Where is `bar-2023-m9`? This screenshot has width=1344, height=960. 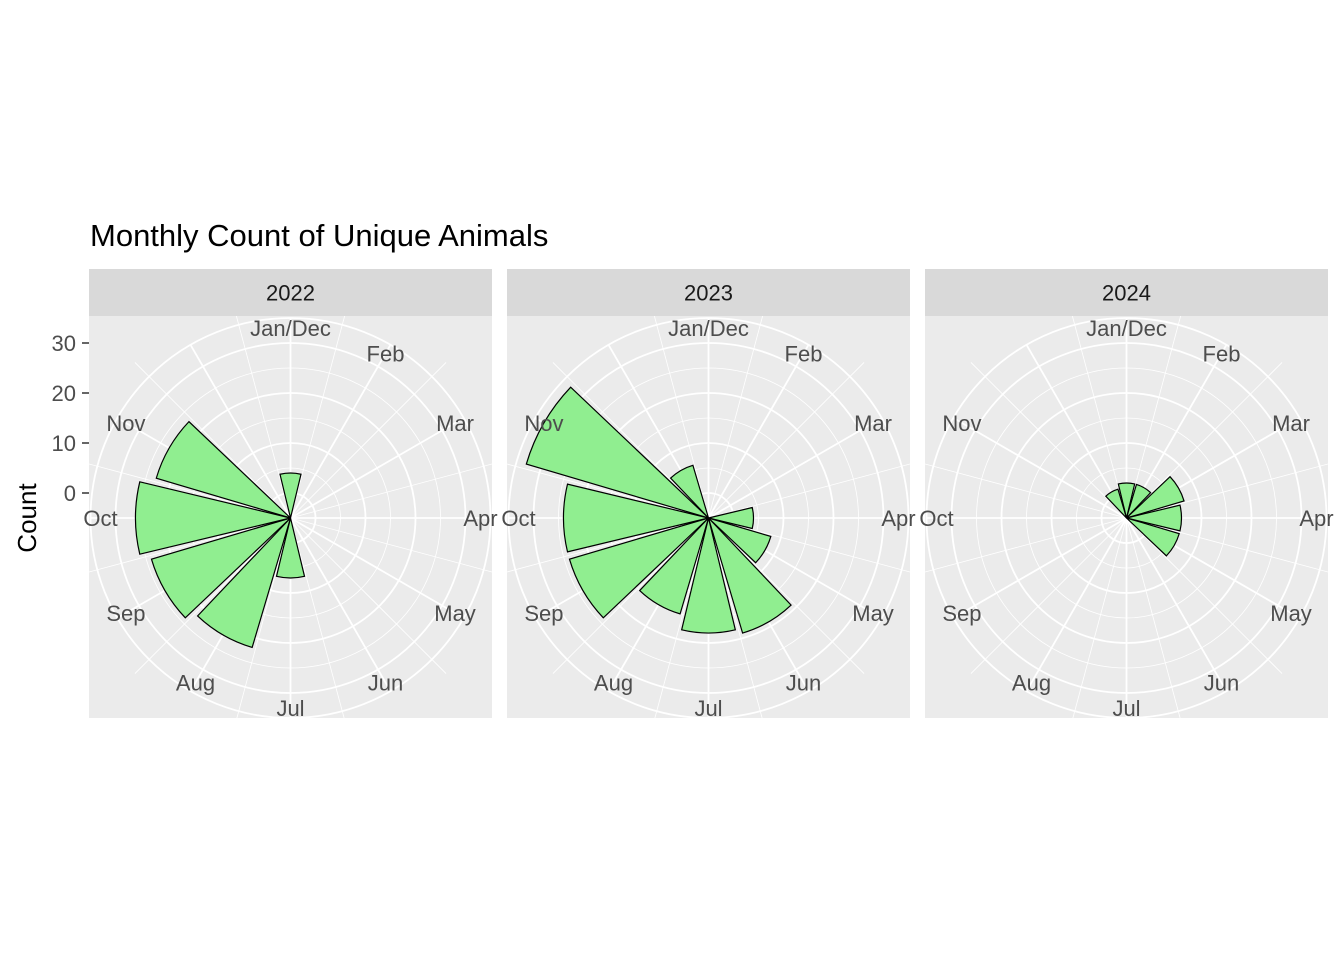 bar-2023-m9 is located at coordinates (635, 518).